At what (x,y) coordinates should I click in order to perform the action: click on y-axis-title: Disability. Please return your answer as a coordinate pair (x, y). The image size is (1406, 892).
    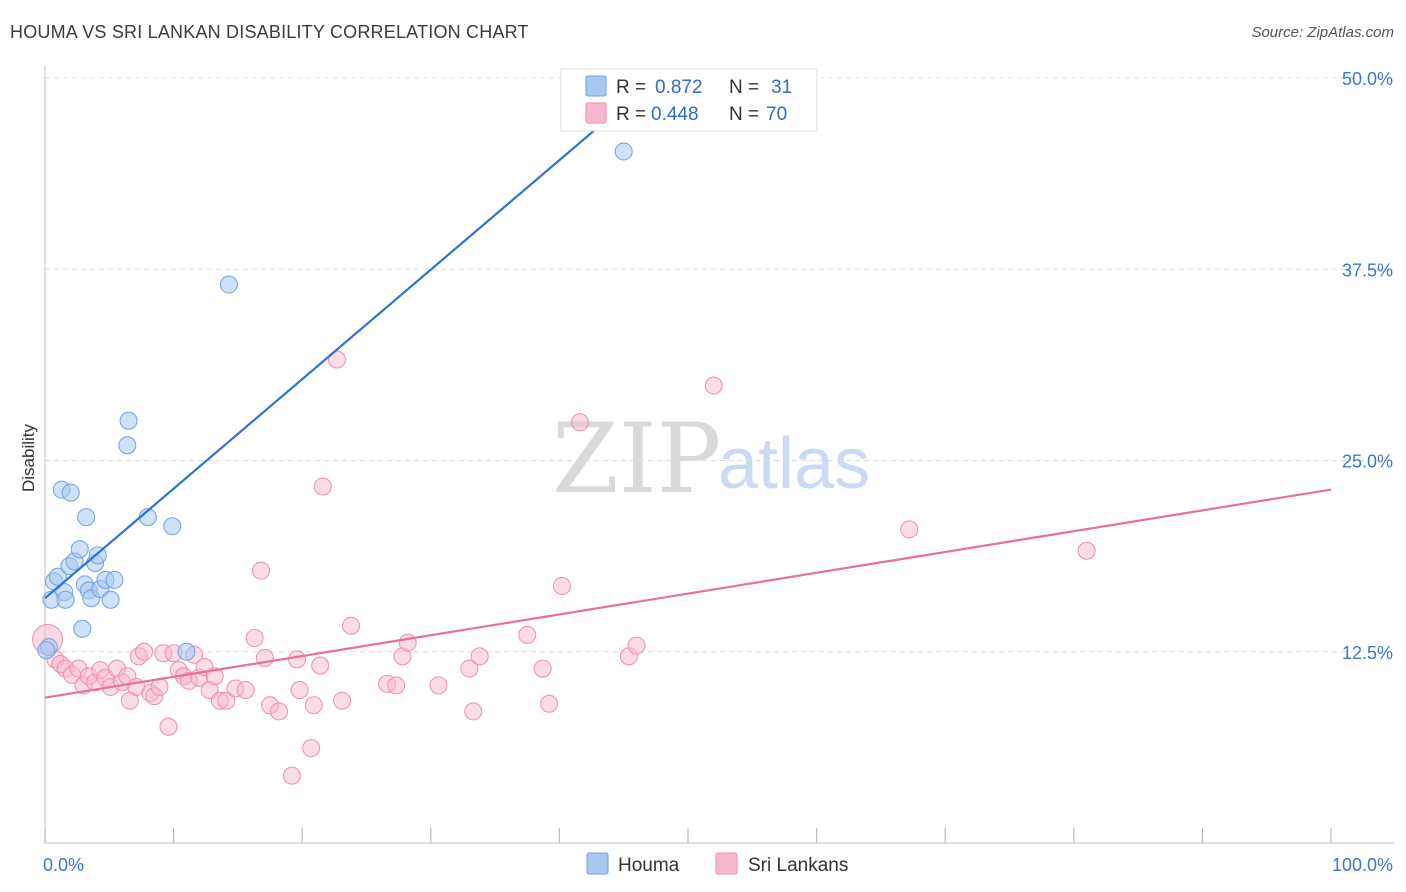
    Looking at the image, I should click on (28, 457).